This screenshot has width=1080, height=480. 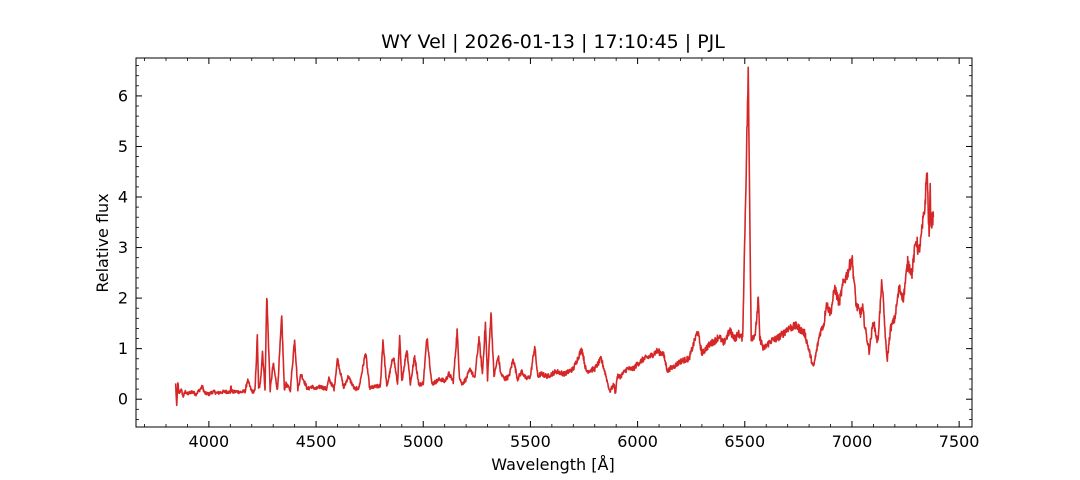 I want to click on y-tick-label: 5, so click(x=123, y=146).